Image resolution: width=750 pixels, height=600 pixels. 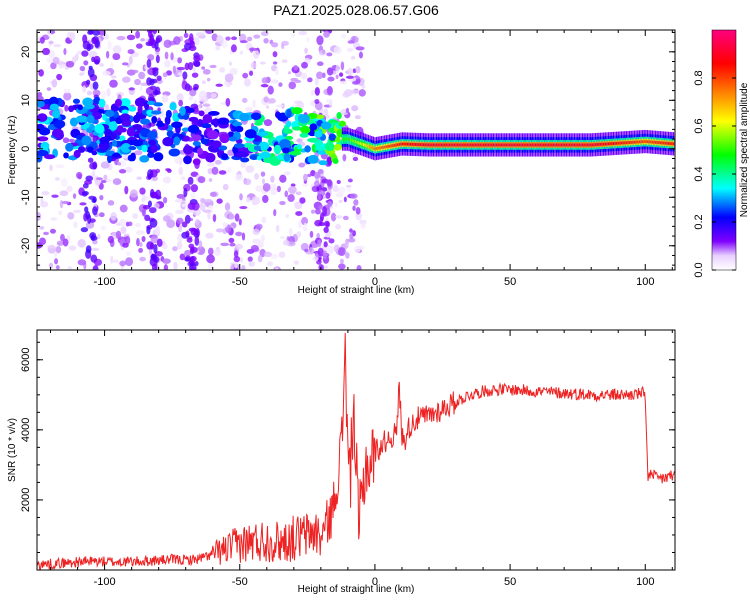 What do you see at coordinates (356, 589) in the screenshot?
I see `snr-x-label: Height of straight line (km)` at bounding box center [356, 589].